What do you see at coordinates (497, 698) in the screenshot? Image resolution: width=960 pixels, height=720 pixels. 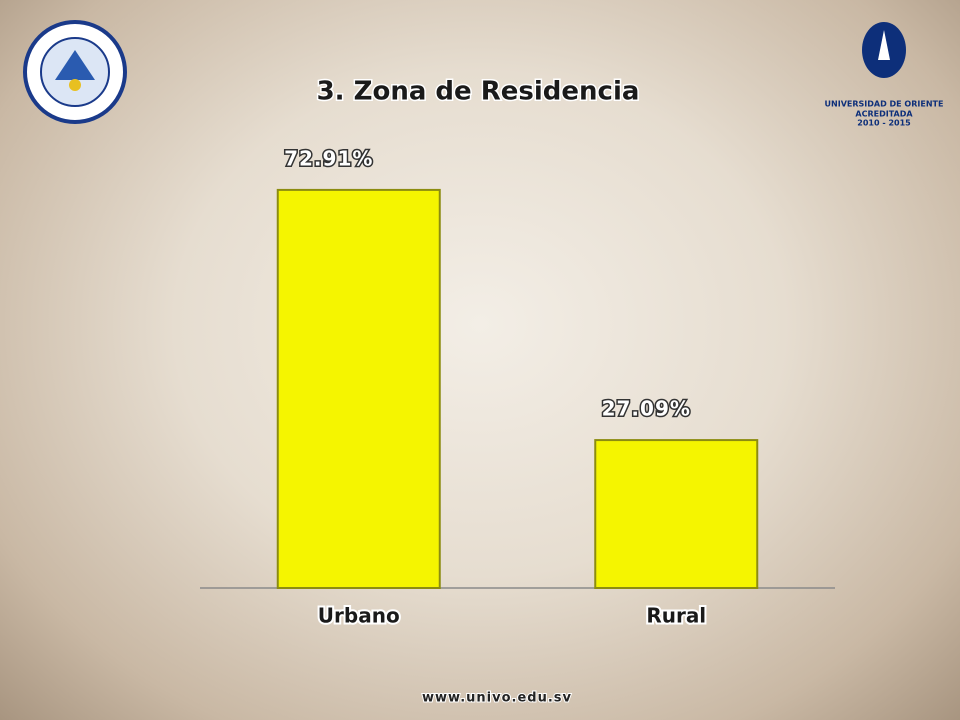 I see `footer: www.univo.edu.sv` at bounding box center [497, 698].